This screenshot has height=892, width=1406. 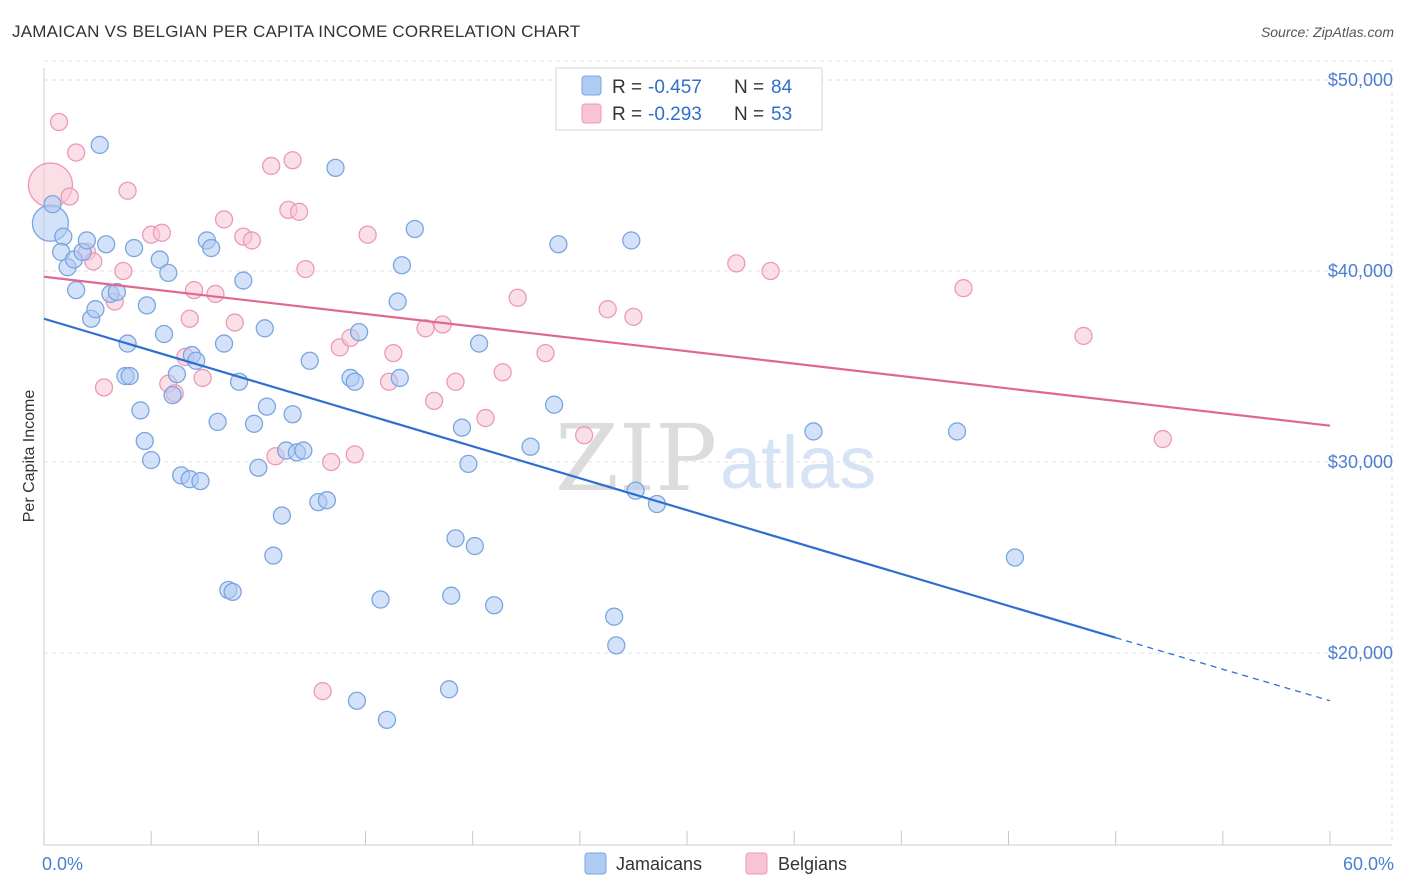 I want to click on legend-r-value-belgians: -0.293, so click(x=675, y=114).